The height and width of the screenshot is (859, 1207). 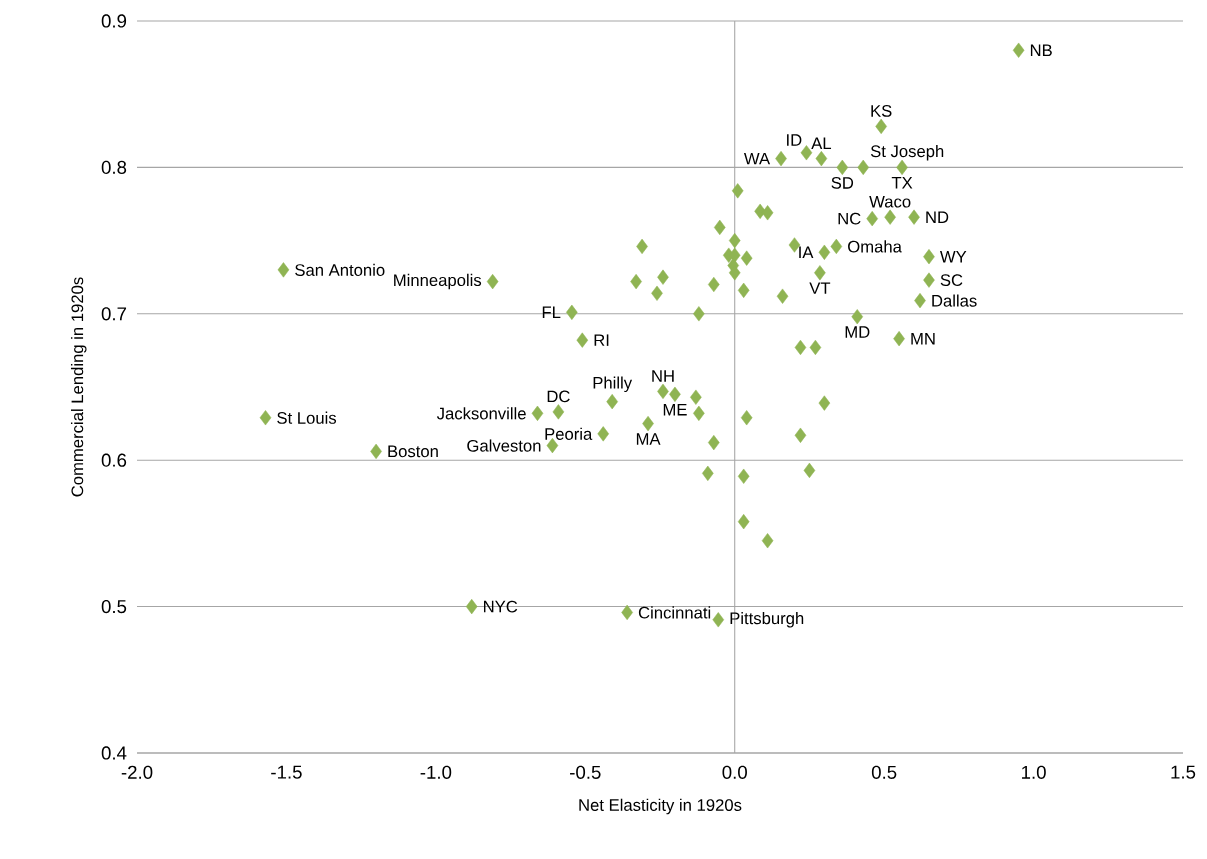 I want to click on annotation: Galveston, so click(x=504, y=445).